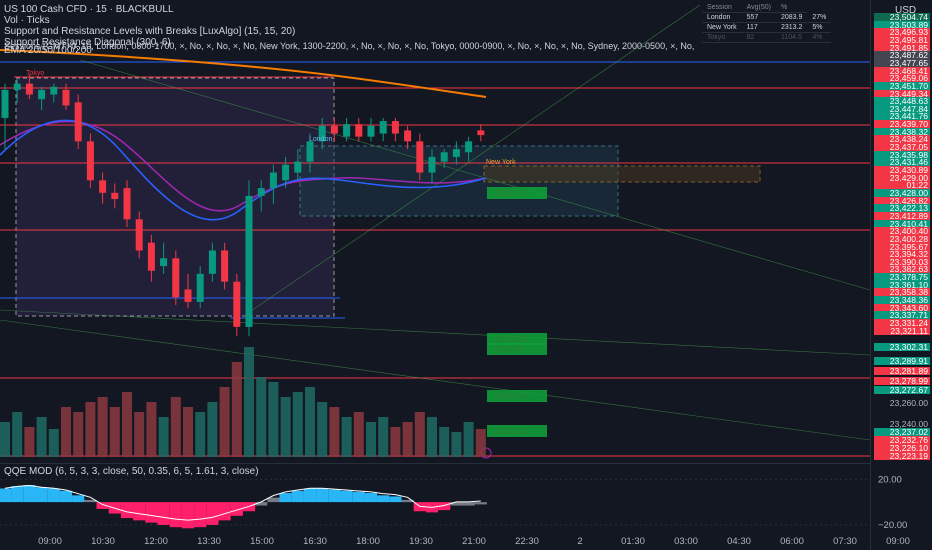  I want to click on time-label: 16:30, so click(315, 541).